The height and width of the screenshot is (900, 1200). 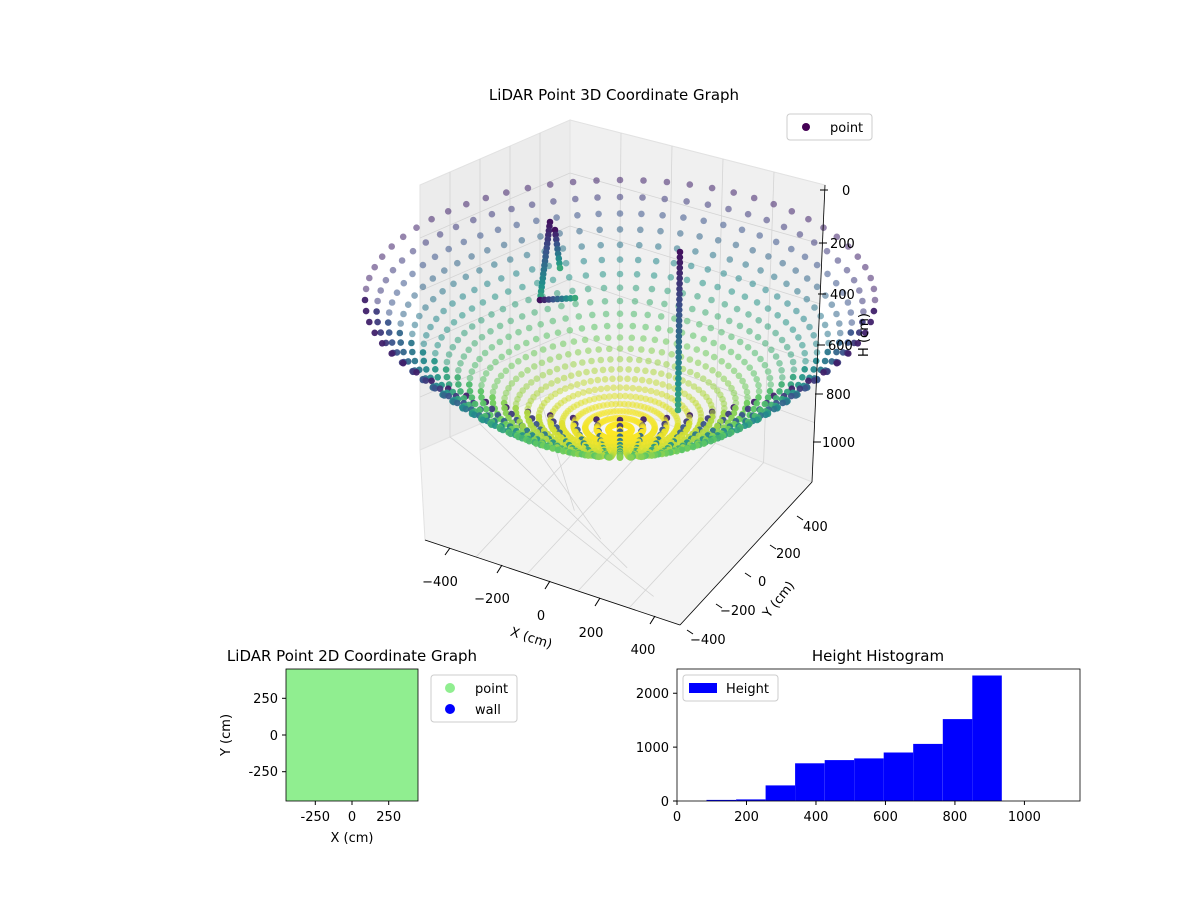 What do you see at coordinates (352, 838) in the screenshot?
I see `x-axis-label: X (cm)` at bounding box center [352, 838].